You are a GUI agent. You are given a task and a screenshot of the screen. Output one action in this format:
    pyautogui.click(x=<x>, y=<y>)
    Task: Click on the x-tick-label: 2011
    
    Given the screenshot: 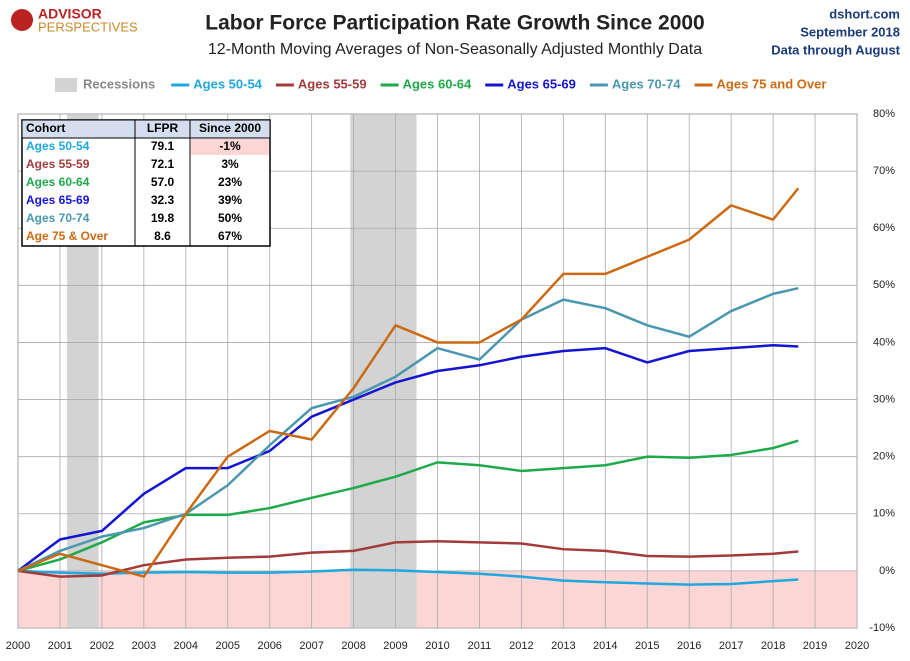 What is the action you would take?
    pyautogui.click(x=480, y=646)
    